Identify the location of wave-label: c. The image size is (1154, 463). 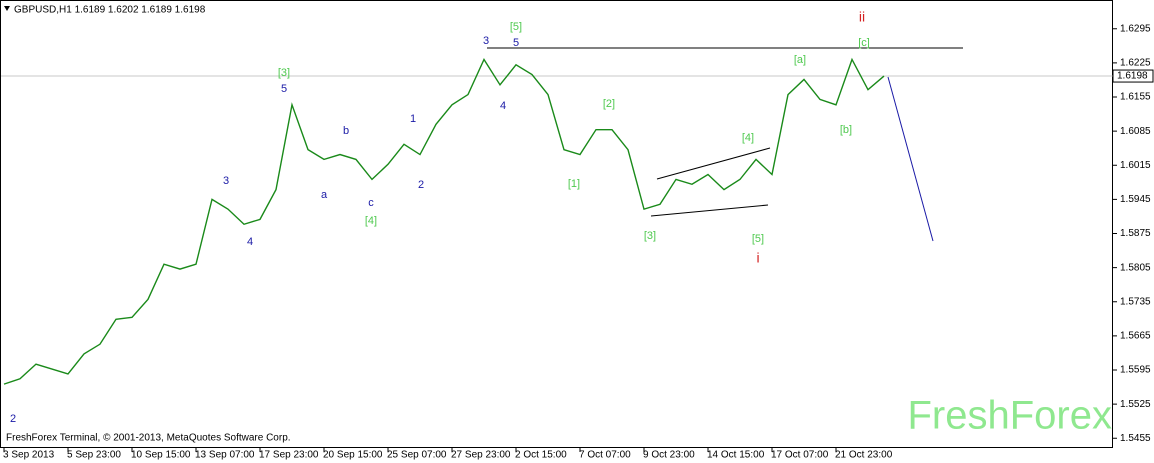
(371, 203).